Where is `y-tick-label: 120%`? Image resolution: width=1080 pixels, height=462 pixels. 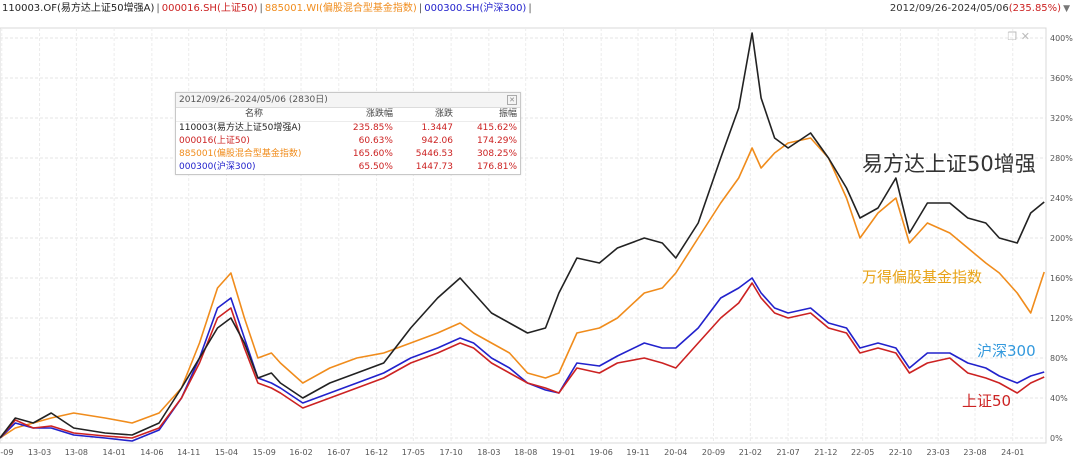 y-tick-label: 120% is located at coordinates (1061, 318).